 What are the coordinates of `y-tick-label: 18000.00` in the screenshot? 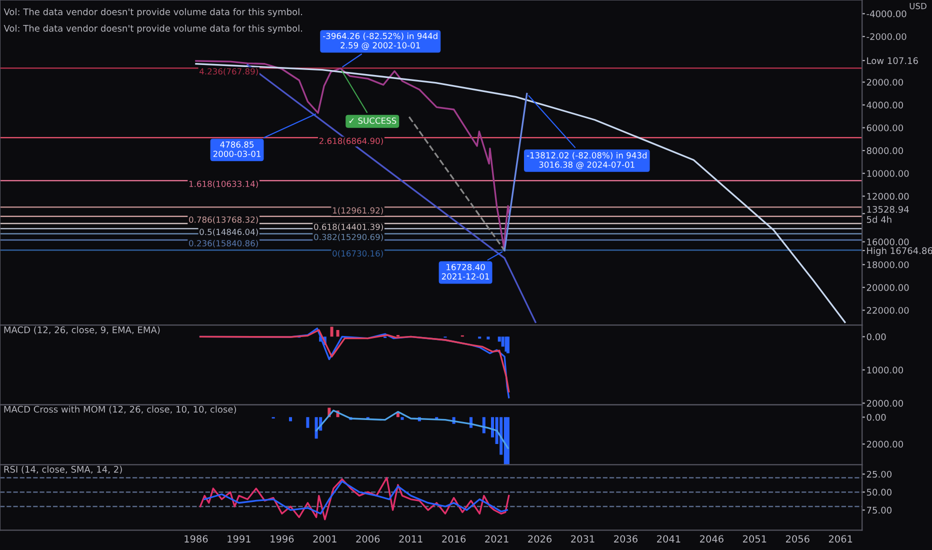 It's located at (888, 264).